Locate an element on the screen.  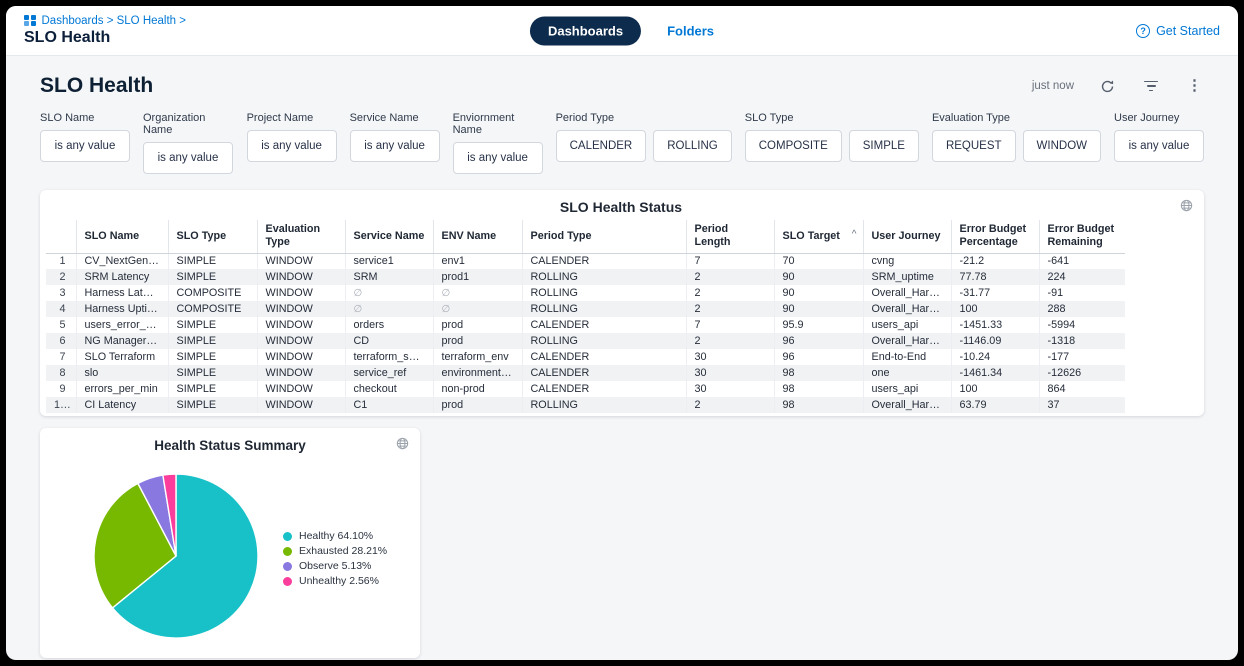
filter-evaluation-type: Evaluation Type REQUEST WINDOW is located at coordinates (1016, 137).